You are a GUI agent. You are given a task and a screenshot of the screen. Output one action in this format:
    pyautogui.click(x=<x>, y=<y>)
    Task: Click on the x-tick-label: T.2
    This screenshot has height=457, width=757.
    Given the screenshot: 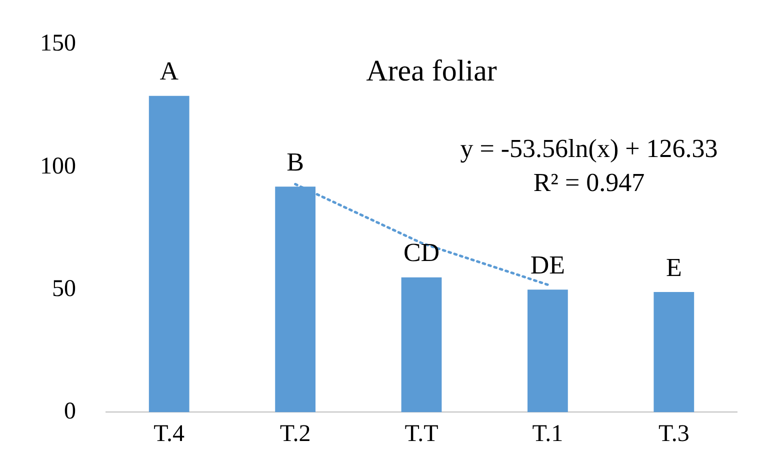 What is the action you would take?
    pyautogui.click(x=295, y=433)
    